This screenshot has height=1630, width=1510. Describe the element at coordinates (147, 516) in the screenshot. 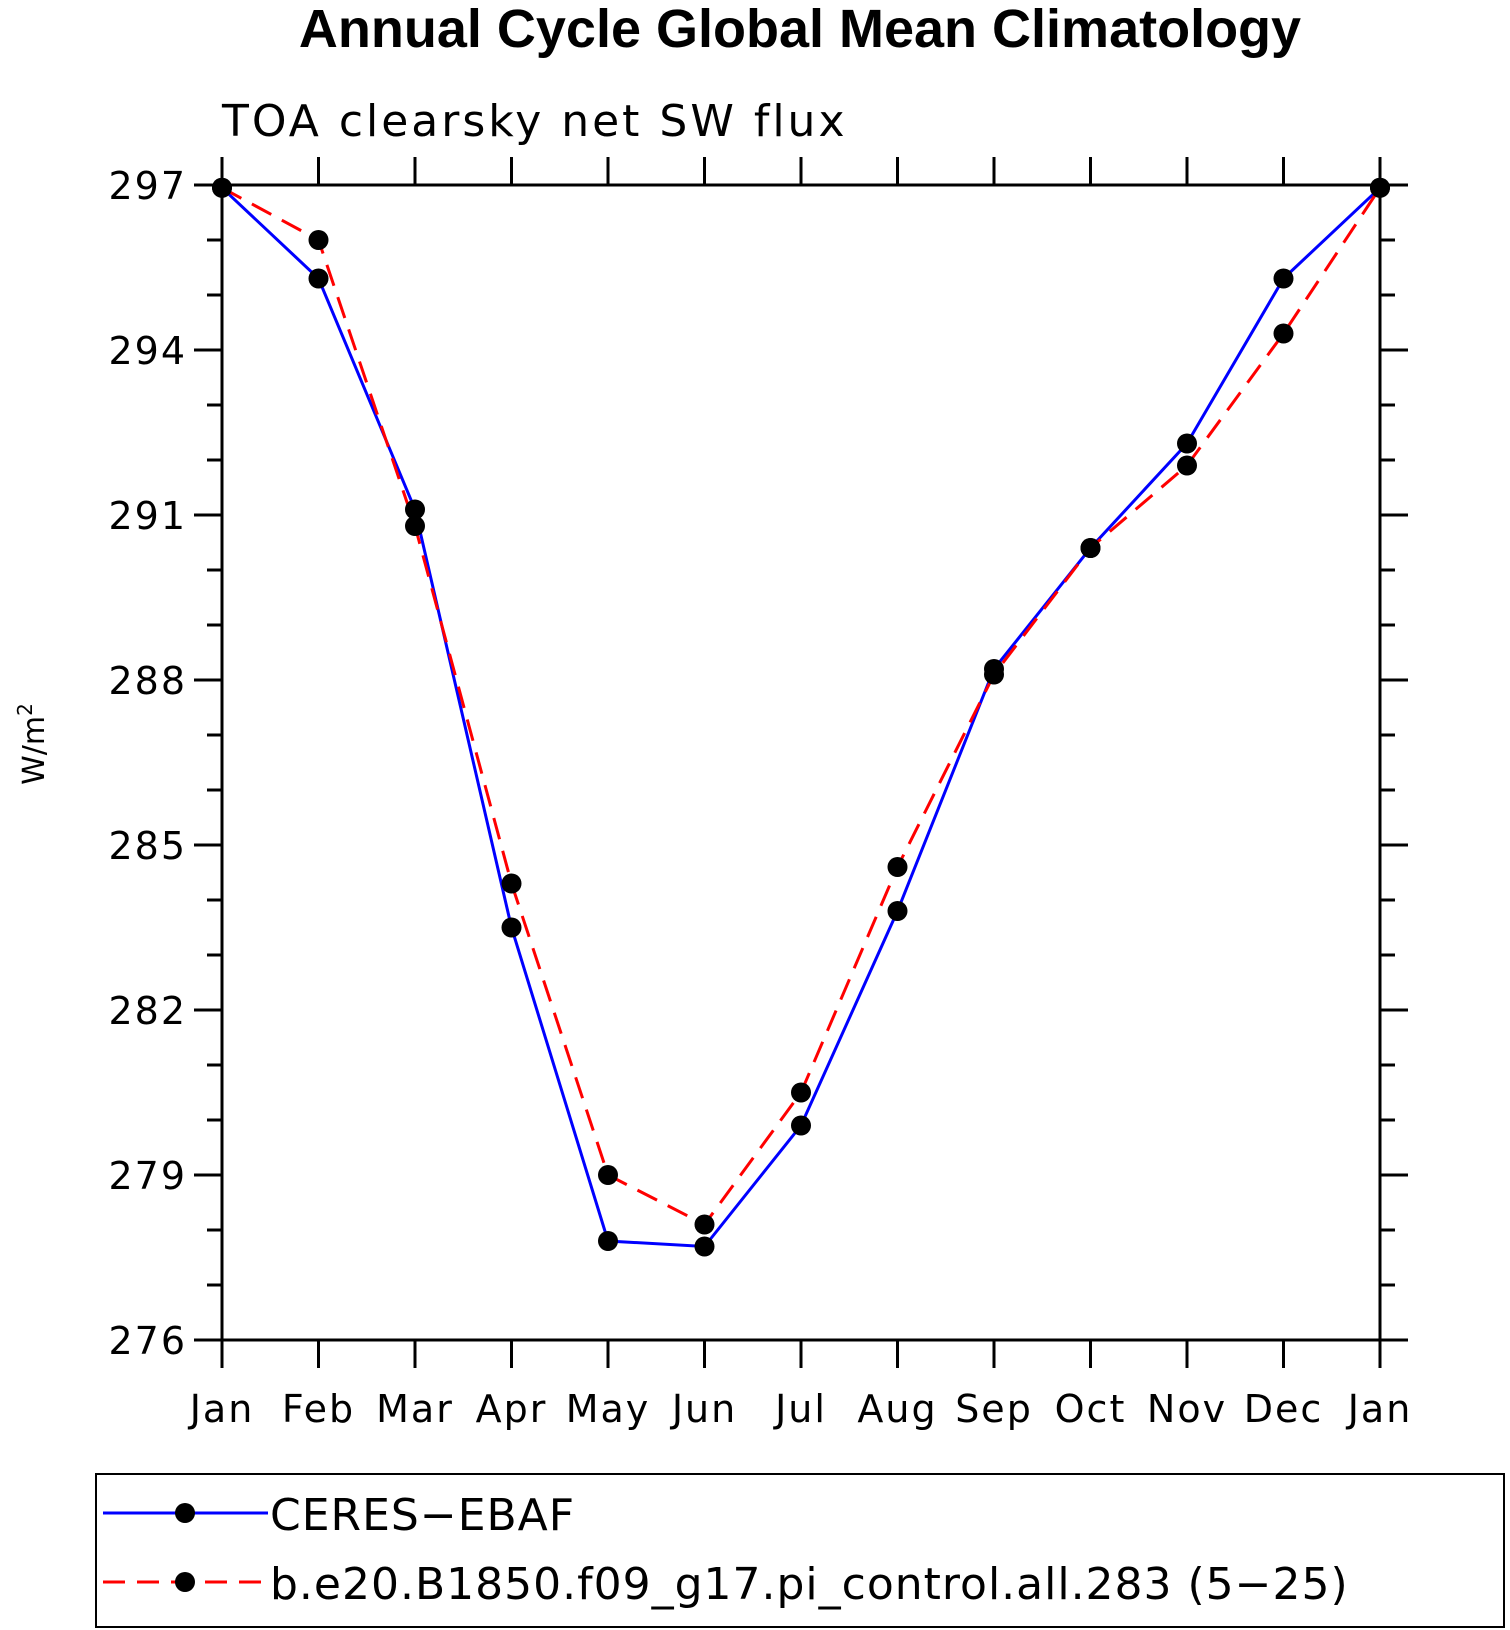

I see `y-tick-label: 291` at that location.